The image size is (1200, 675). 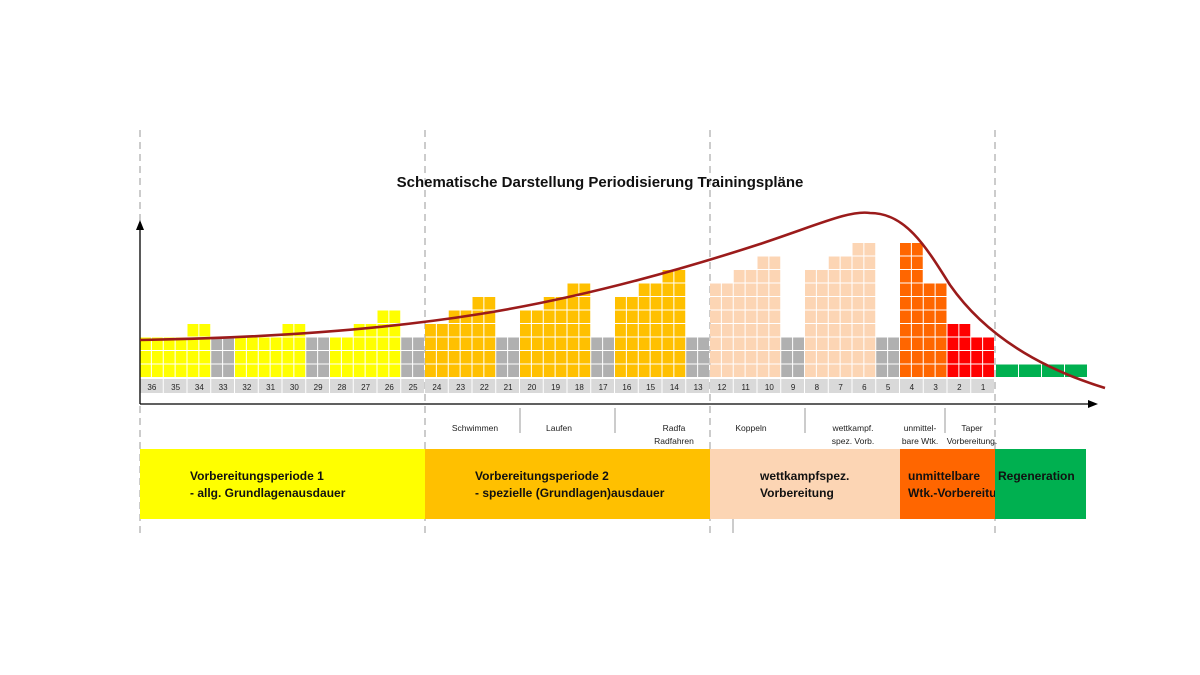 I want to click on sub-phase-label: spez. Vorb., so click(x=853, y=441).